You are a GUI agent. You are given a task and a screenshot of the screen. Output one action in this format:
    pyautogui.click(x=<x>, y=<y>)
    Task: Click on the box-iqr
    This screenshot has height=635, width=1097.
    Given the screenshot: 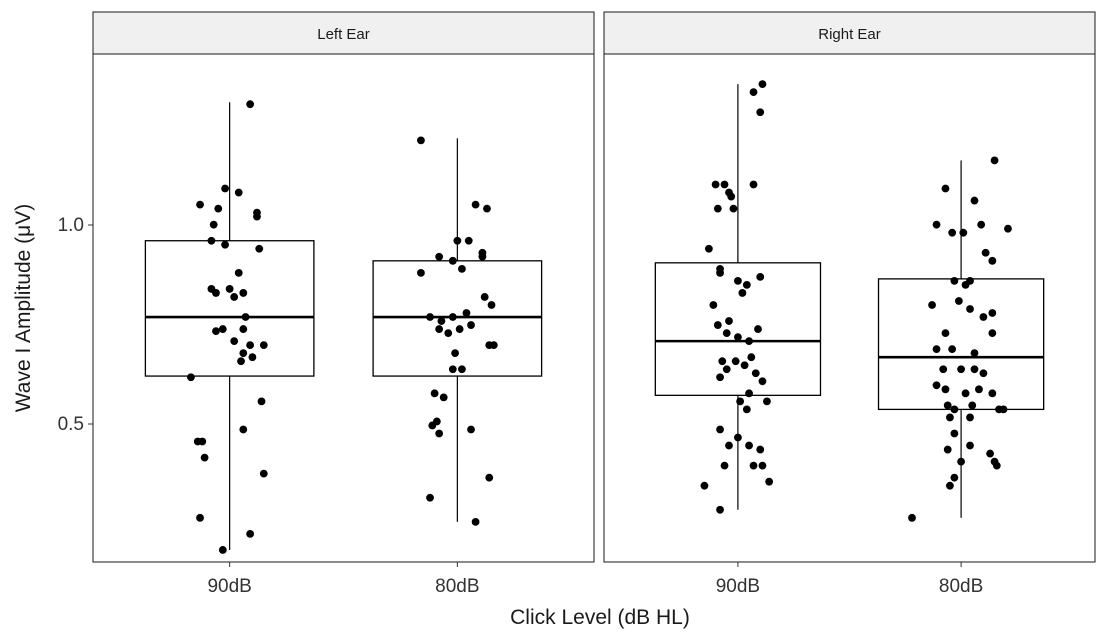 What is the action you would take?
    pyautogui.click(x=457, y=318)
    